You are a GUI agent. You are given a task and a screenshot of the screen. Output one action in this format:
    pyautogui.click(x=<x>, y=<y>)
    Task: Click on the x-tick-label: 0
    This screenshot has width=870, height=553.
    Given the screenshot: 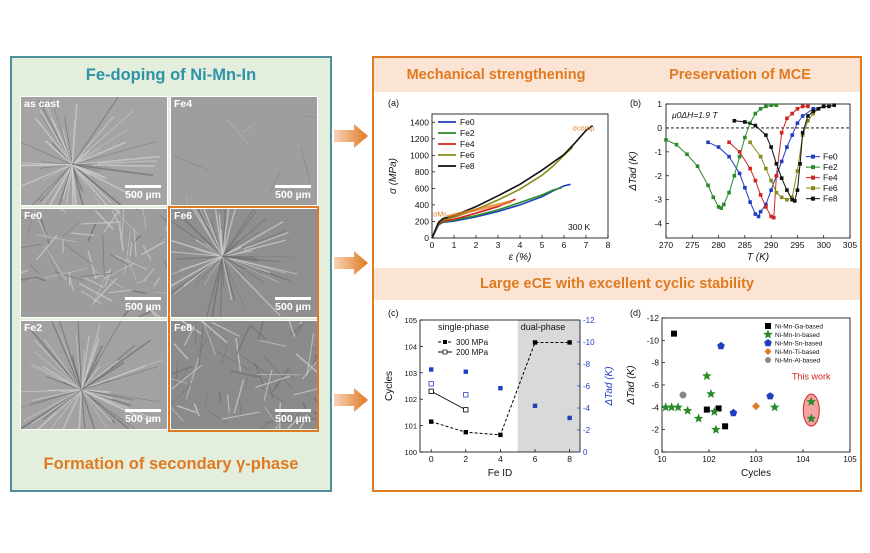 What is the action you would take?
    pyautogui.click(x=431, y=459)
    